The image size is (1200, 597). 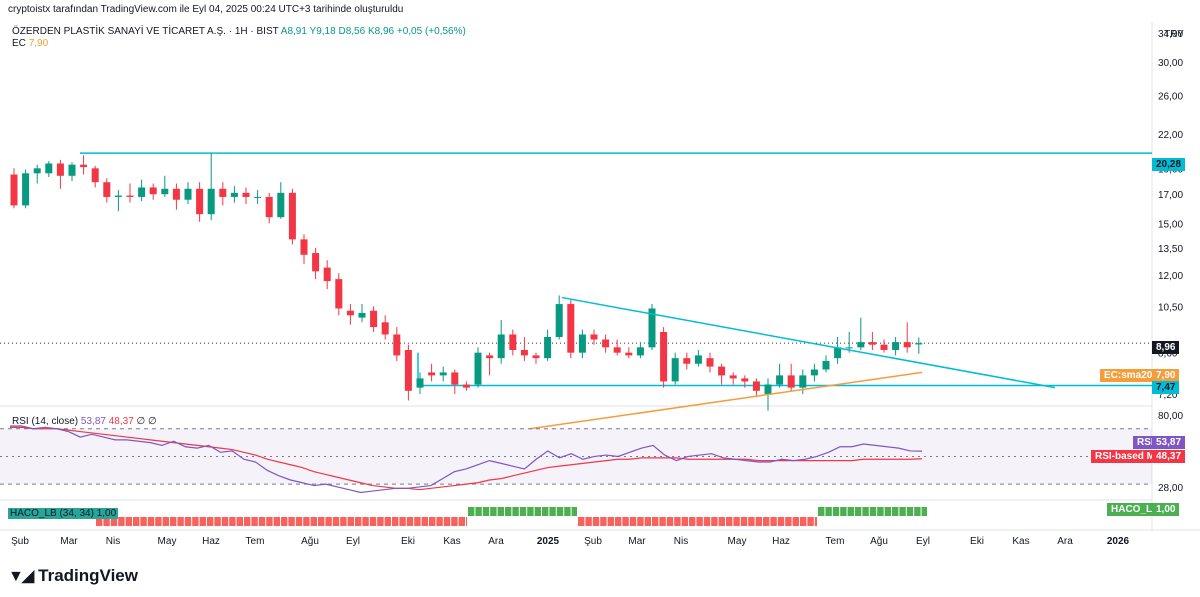 I want to click on tradingview-logo: ▼◢ TradingView, so click(x=73, y=576).